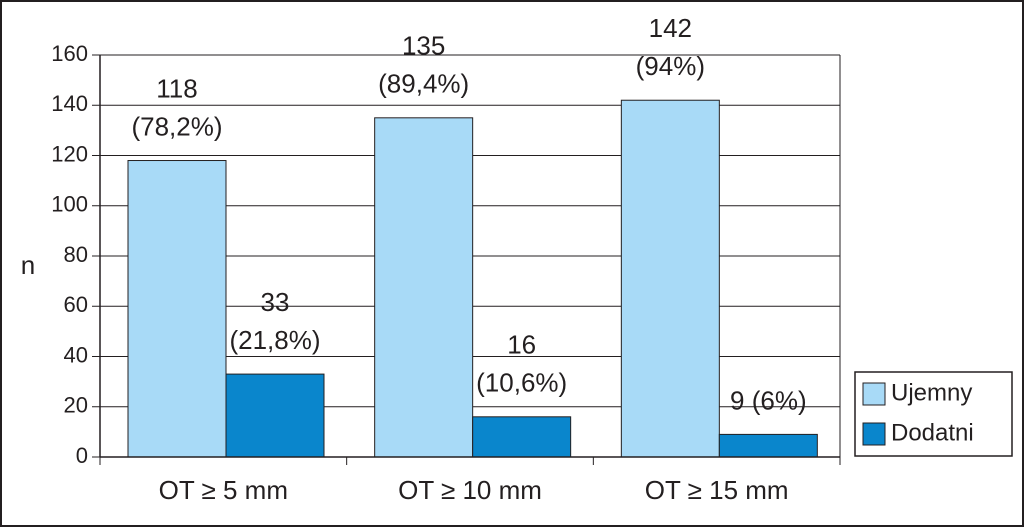 This screenshot has height=527, width=1024. What do you see at coordinates (423, 46) in the screenshot?
I see `value-label: 135` at bounding box center [423, 46].